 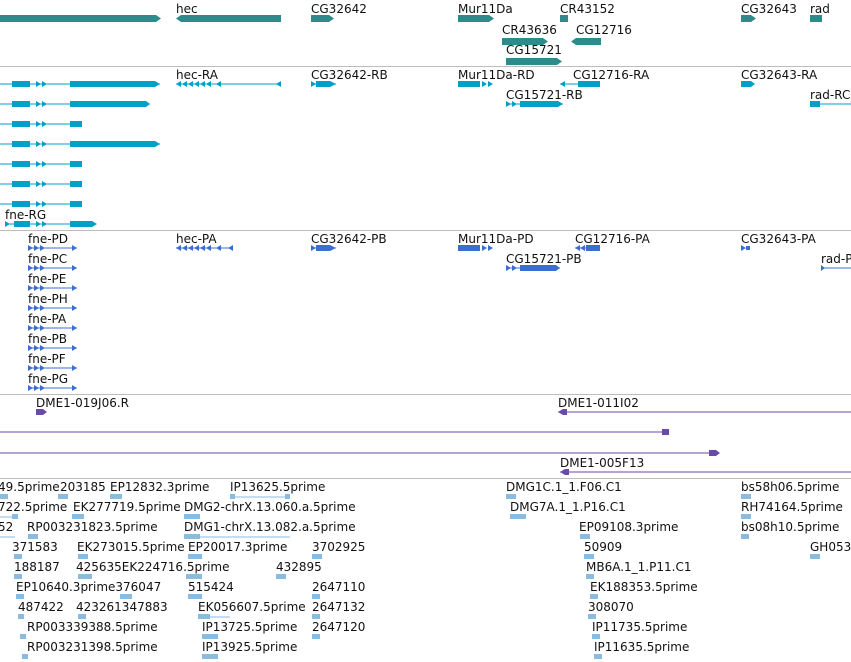 What do you see at coordinates (270, 527) in the screenshot?
I see `est-label: DMG1-chrX.13.082.a.5prime` at bounding box center [270, 527].